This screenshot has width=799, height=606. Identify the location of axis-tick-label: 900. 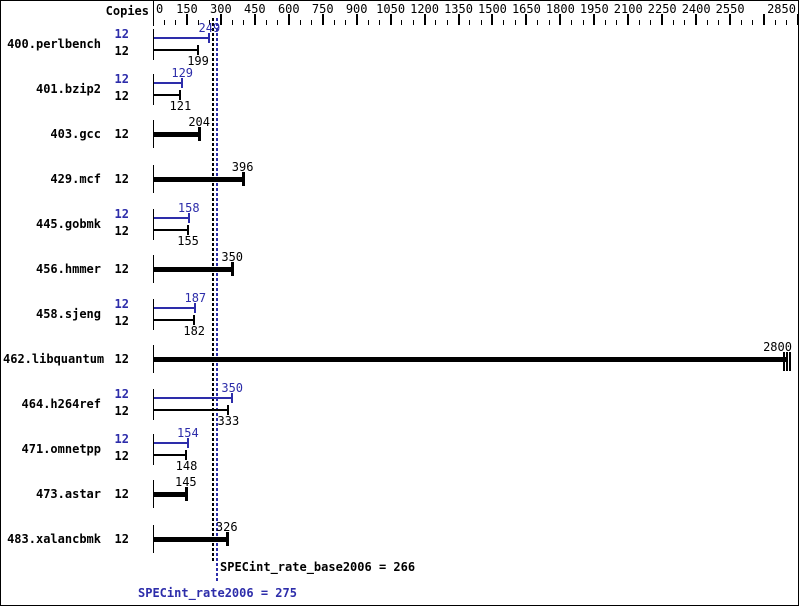
(356, 9).